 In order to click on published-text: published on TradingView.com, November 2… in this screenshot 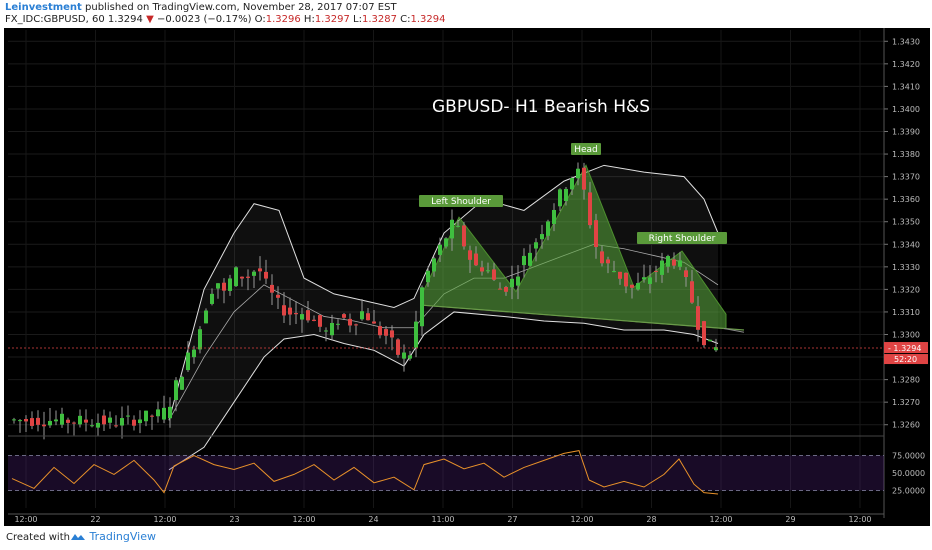, I will do `click(239, 7)`.